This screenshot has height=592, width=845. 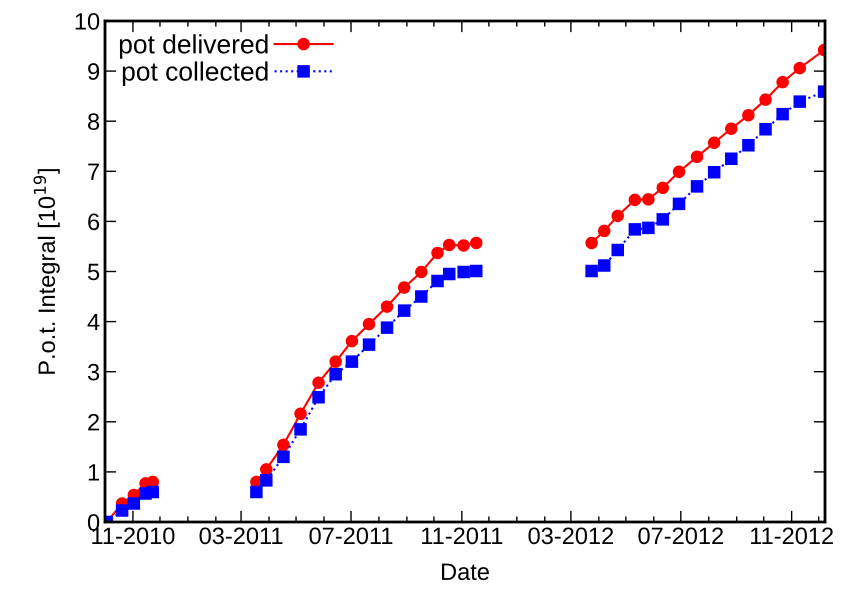 I want to click on x-tick-label: 03-2012, so click(x=571, y=535).